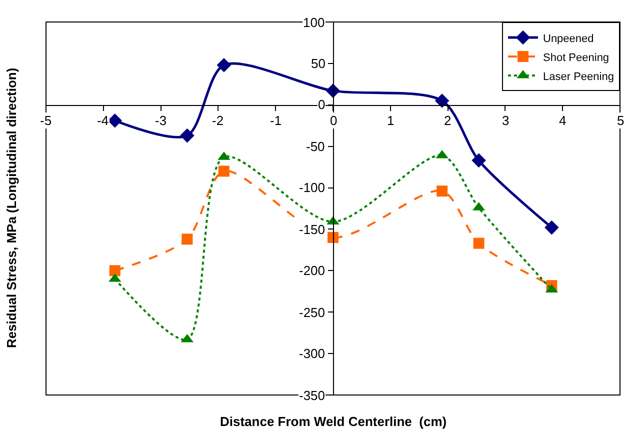 The height and width of the screenshot is (435, 634). What do you see at coordinates (318, 63) in the screenshot?
I see `y-tick-label: 50` at bounding box center [318, 63].